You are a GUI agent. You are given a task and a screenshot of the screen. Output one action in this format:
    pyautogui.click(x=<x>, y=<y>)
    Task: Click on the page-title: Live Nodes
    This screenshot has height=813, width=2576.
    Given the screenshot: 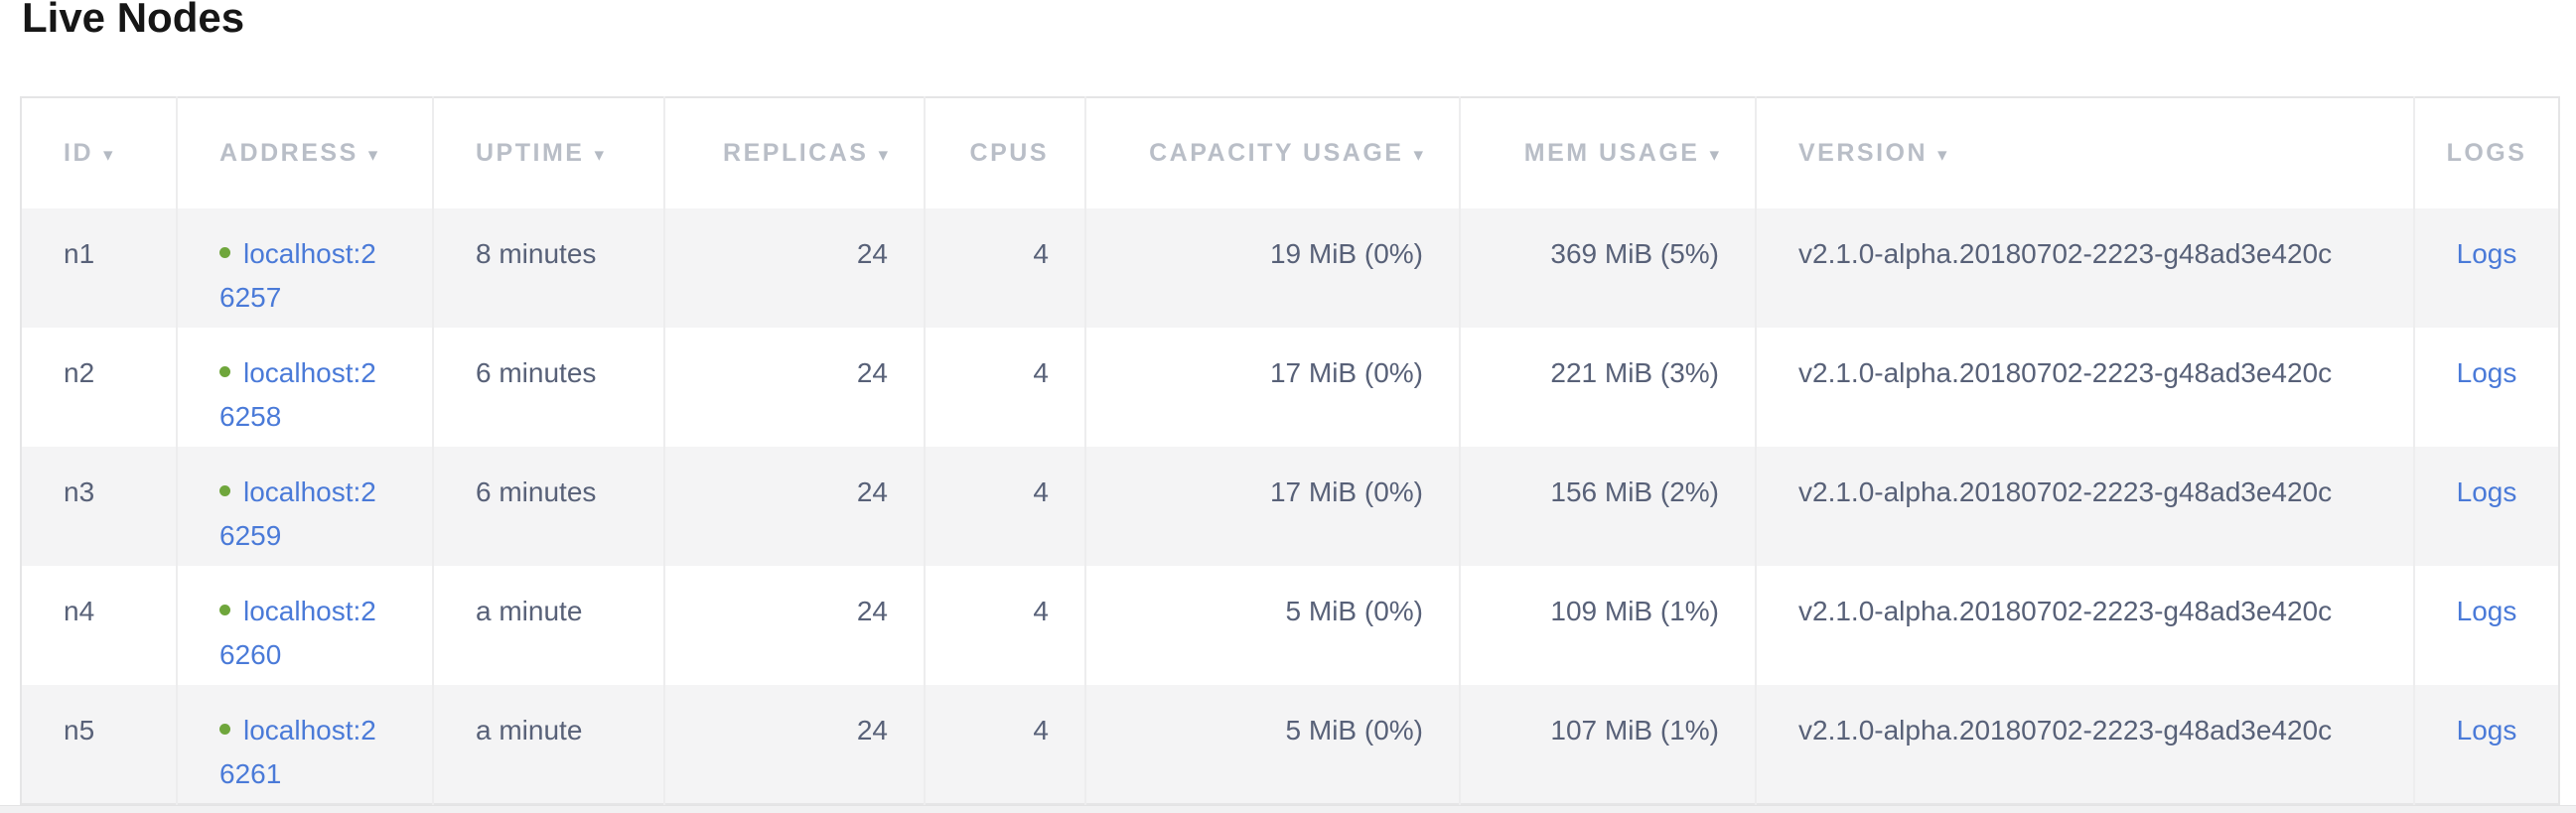 What is the action you would take?
    pyautogui.click(x=133, y=20)
    